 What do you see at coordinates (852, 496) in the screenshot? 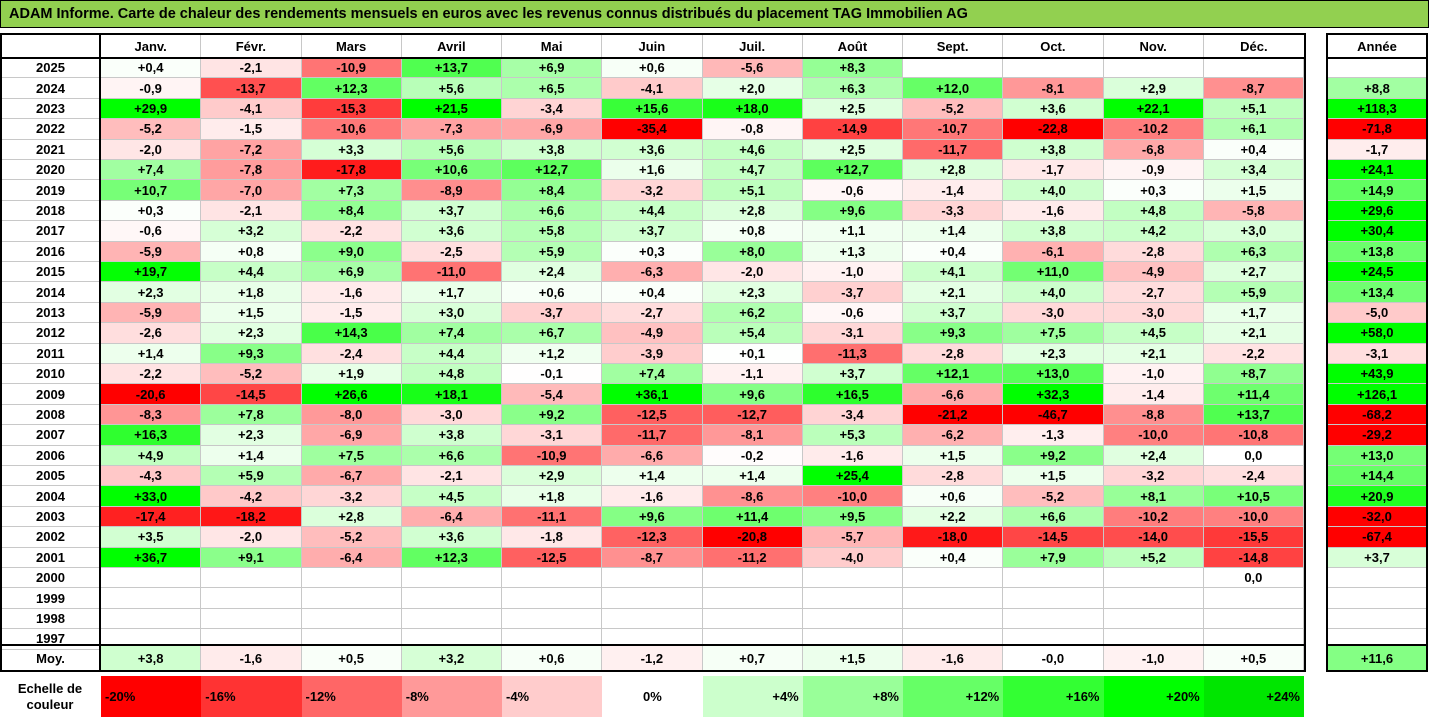
I see `heatmap-cell: -10,0` at bounding box center [852, 496].